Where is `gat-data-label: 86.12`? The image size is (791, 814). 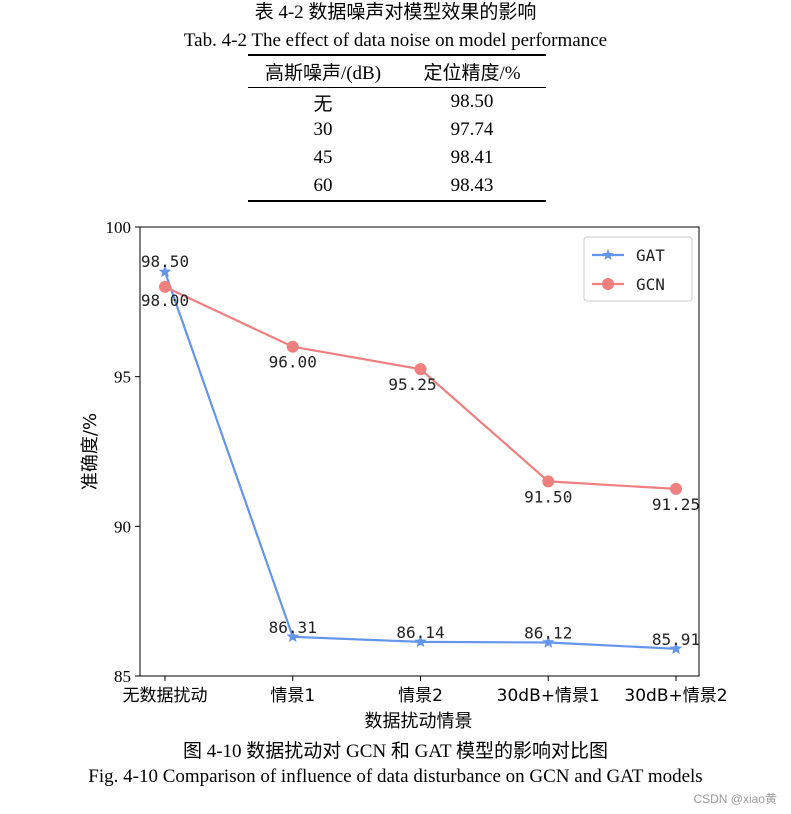
gat-data-label: 86.12 is located at coordinates (548, 632).